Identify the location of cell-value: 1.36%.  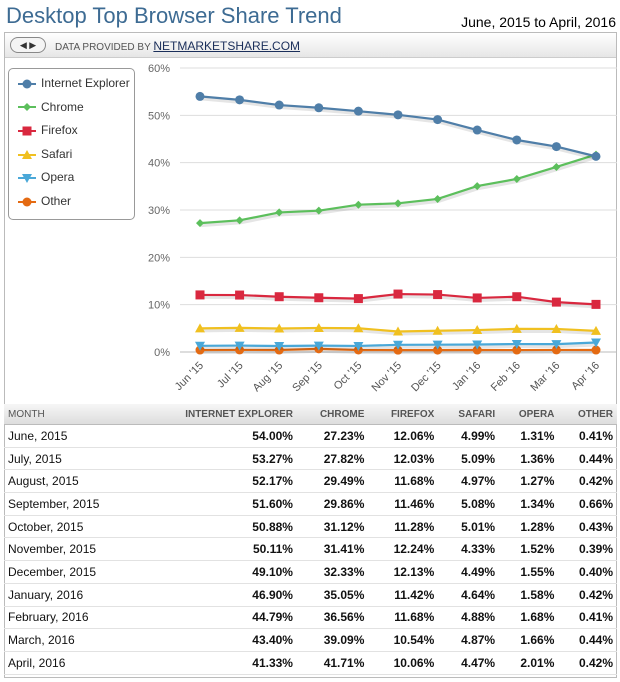
(529, 459).